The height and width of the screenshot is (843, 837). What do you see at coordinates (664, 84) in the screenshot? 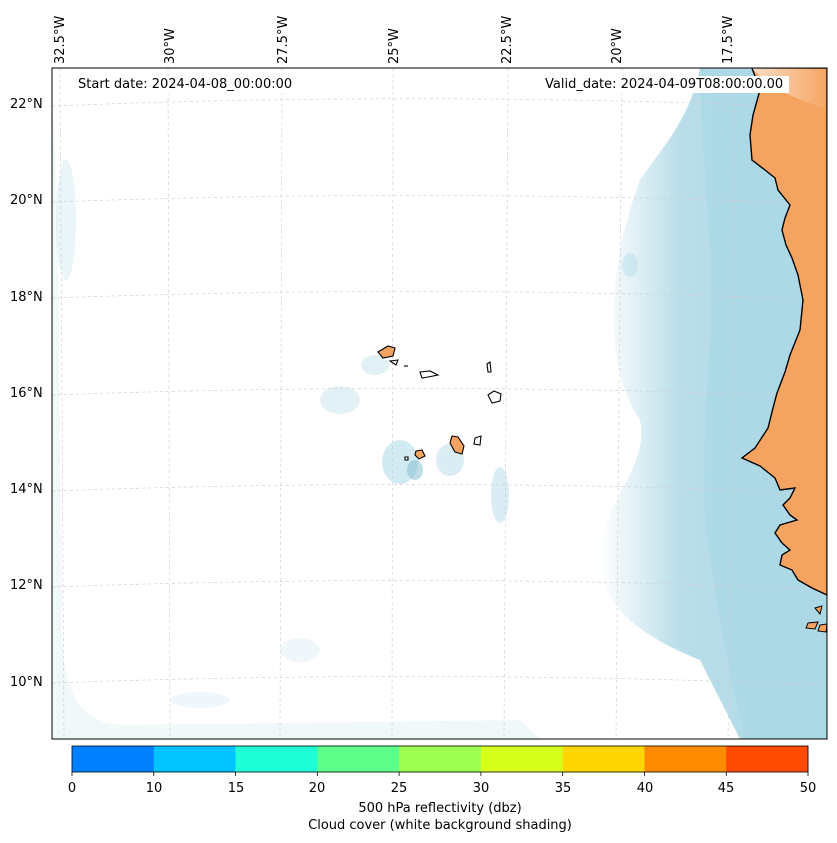
I see `valid-date-label: Valid_date: 2024-04-09T08:00:00.00` at bounding box center [664, 84].